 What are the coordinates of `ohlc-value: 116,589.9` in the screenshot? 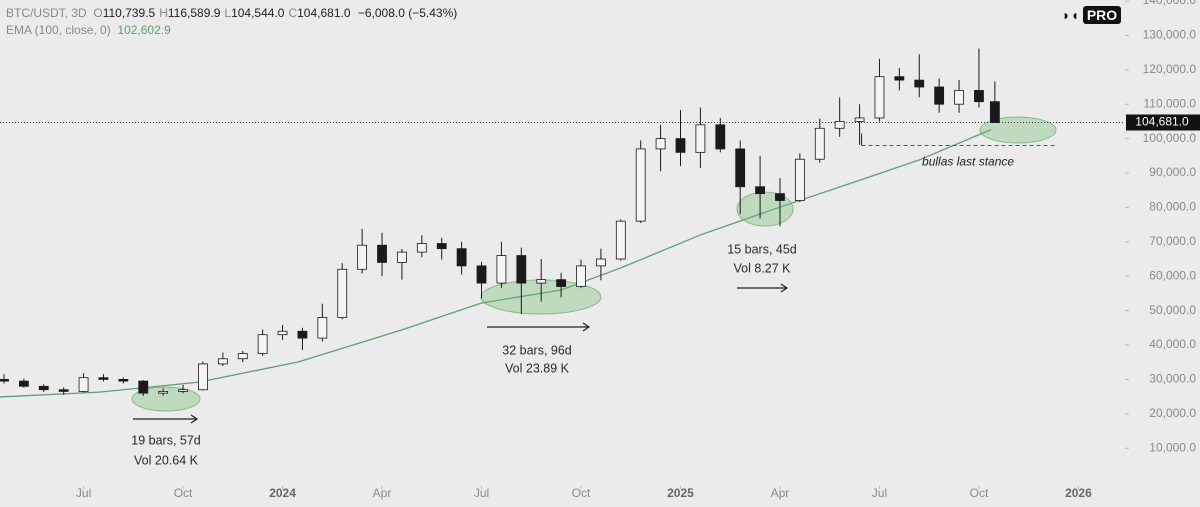 It's located at (194, 13).